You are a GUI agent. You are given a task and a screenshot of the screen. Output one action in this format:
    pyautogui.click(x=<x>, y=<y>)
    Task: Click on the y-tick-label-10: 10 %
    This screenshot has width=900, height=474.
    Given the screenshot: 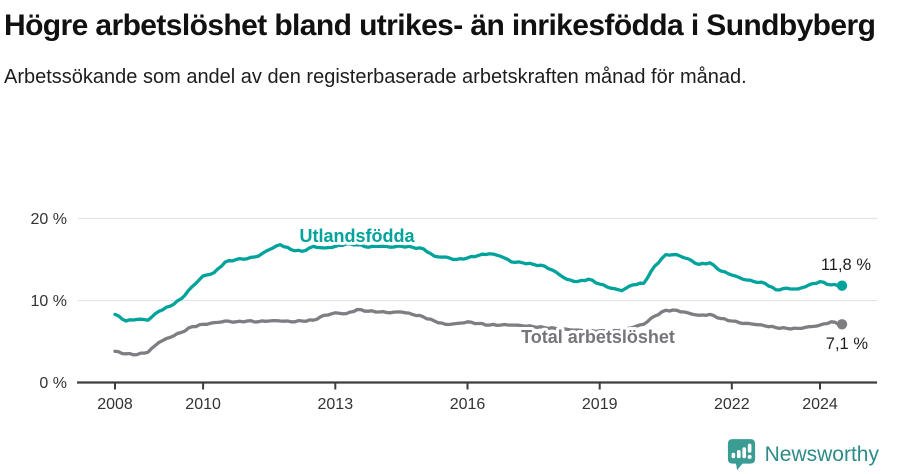 What is the action you would take?
    pyautogui.click(x=49, y=301)
    